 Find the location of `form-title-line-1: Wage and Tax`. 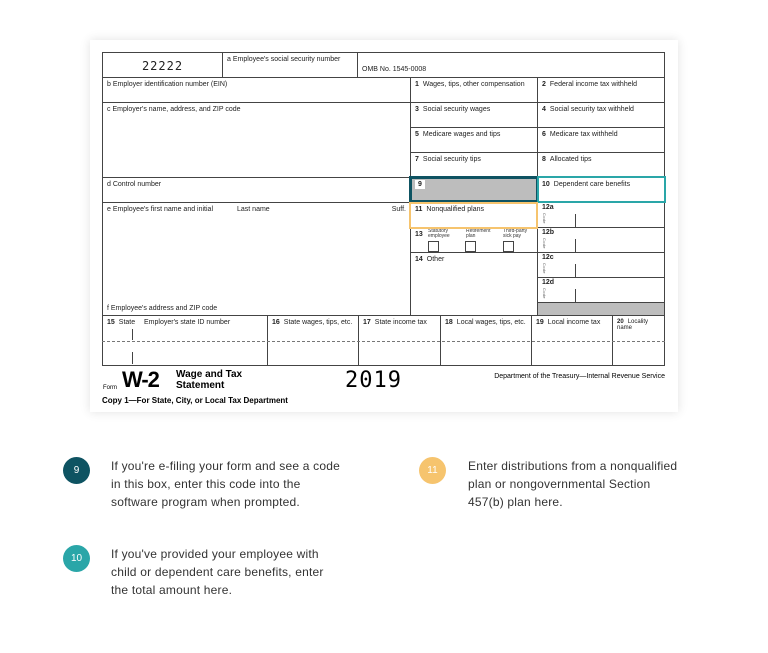

form-title-line-1: Wage and Tax is located at coordinates (209, 374).